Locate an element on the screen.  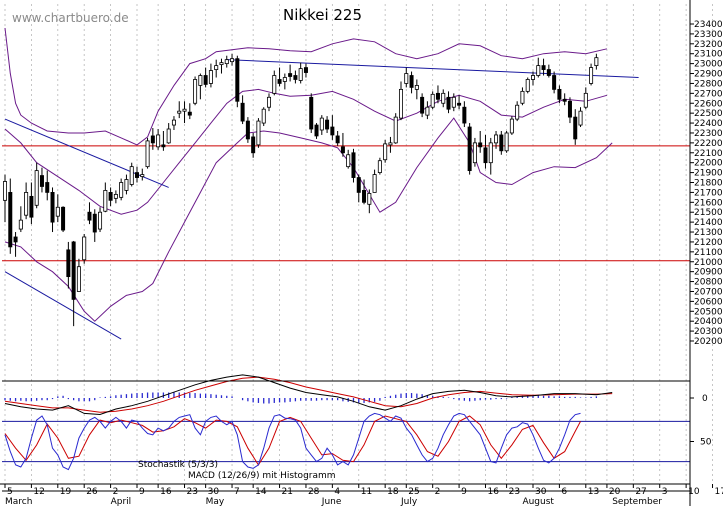
price-tick-label: 20600 is located at coordinates (708, 302).